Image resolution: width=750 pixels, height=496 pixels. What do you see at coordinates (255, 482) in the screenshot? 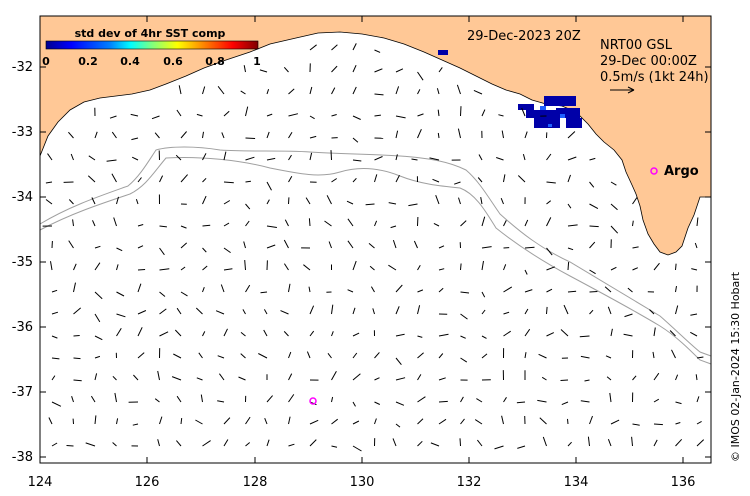
I see `lon-tick: 128` at bounding box center [255, 482].